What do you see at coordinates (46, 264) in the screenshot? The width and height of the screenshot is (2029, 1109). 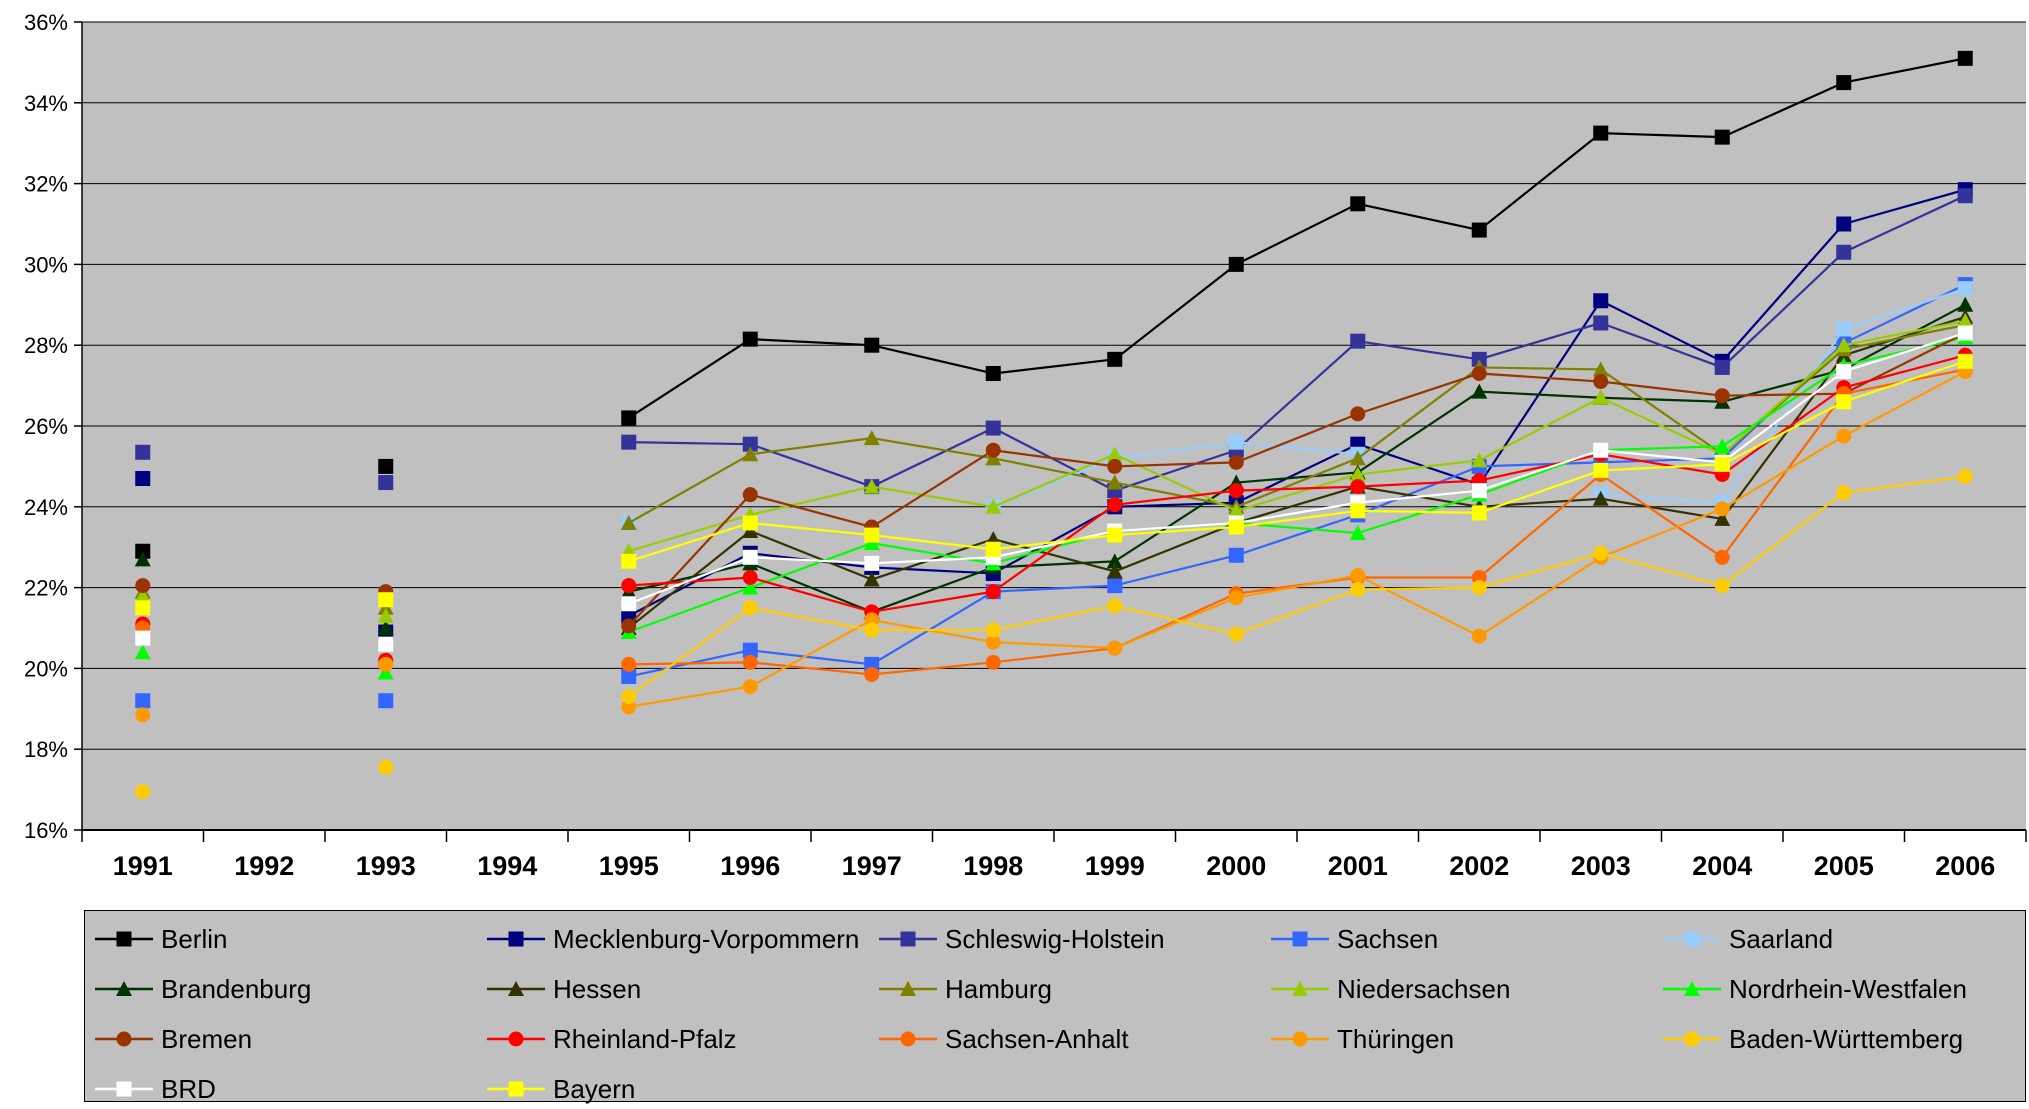 I see `y-tick-label: 30%` at bounding box center [46, 264].